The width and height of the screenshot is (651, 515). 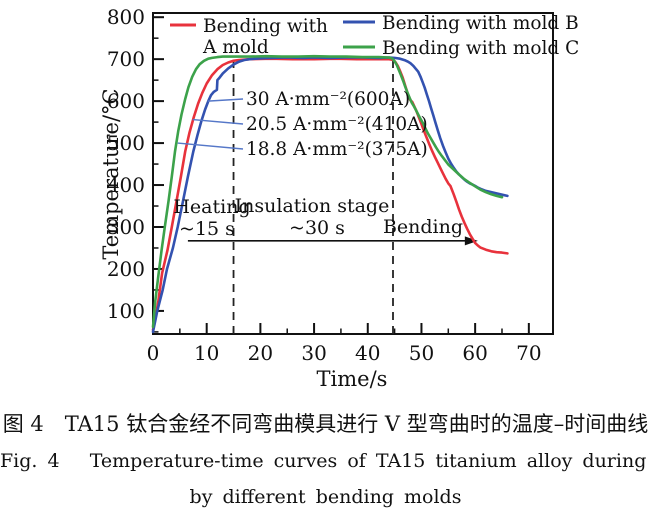 What do you see at coordinates (528, 353) in the screenshot?
I see `x-tick-label: 70` at bounding box center [528, 353].